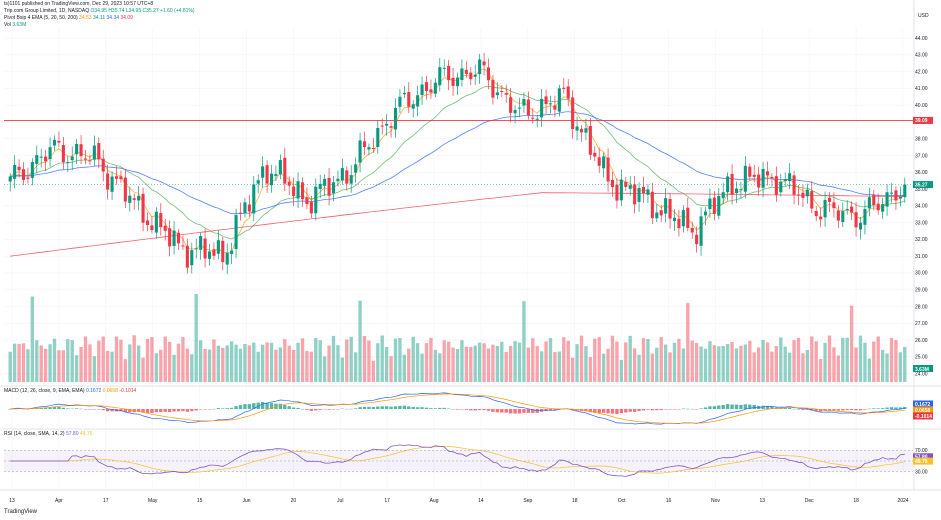  What do you see at coordinates (921, 207) in the screenshot?
I see `price-tick-label: 34.00` at bounding box center [921, 207].